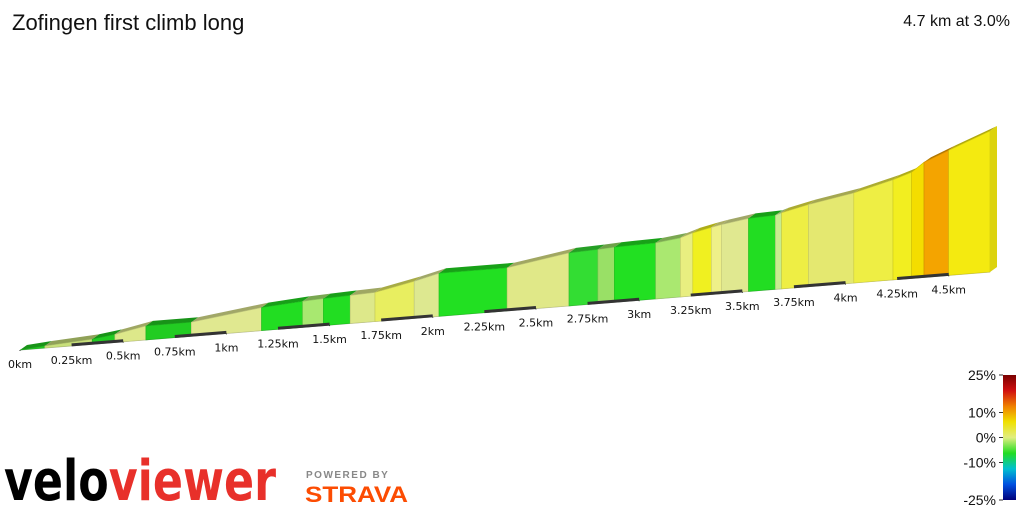  What do you see at coordinates (948, 289) in the screenshot?
I see `x-tick-label: 4.5km` at bounding box center [948, 289].